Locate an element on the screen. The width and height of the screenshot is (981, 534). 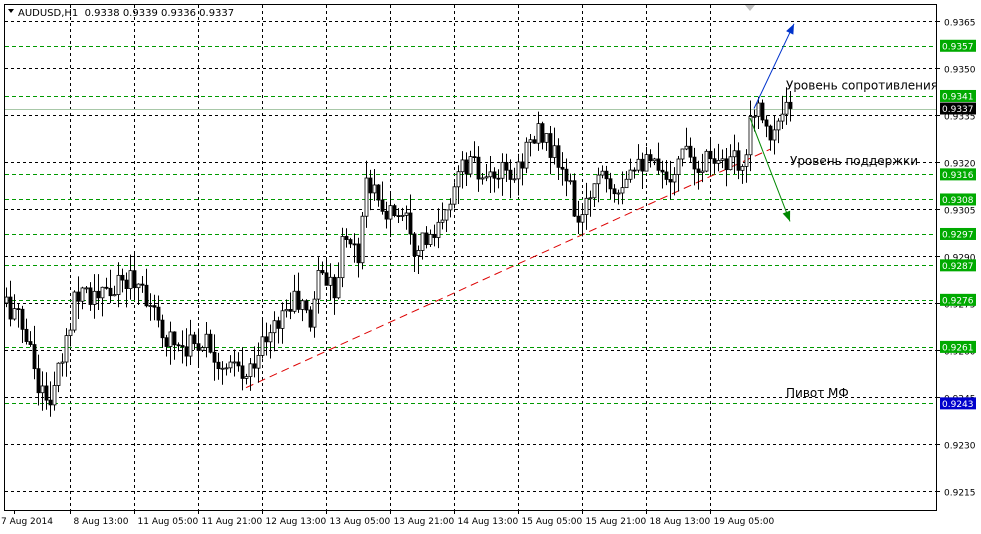
symbol-menu-icon is located at coordinates (11, 11).